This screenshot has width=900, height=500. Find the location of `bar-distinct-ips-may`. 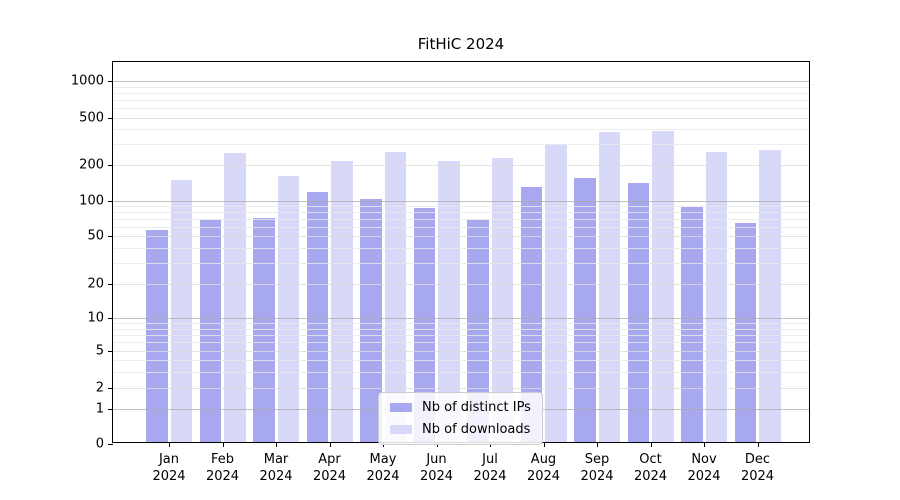

bar-distinct-ips-may is located at coordinates (371, 320).